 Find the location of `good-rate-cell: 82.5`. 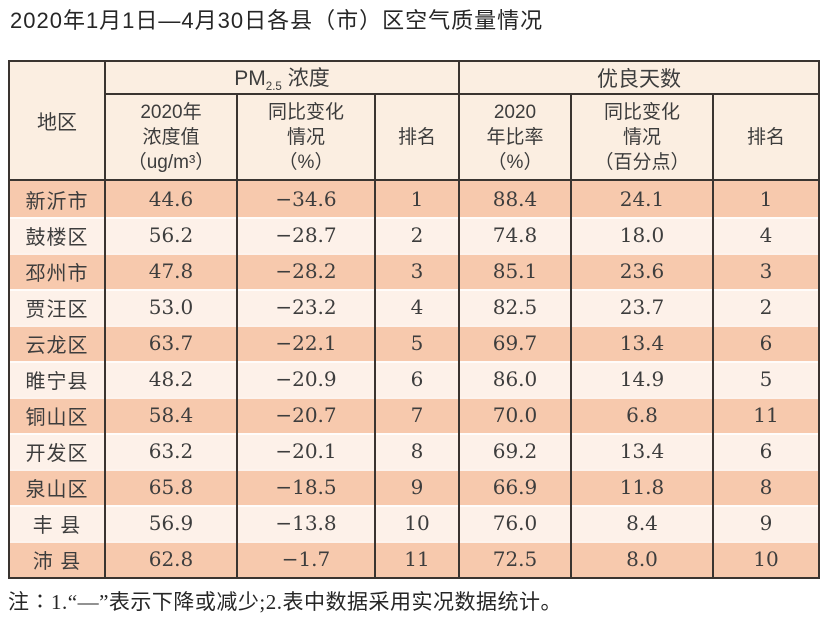

good-rate-cell: 82.5 is located at coordinates (516, 307).